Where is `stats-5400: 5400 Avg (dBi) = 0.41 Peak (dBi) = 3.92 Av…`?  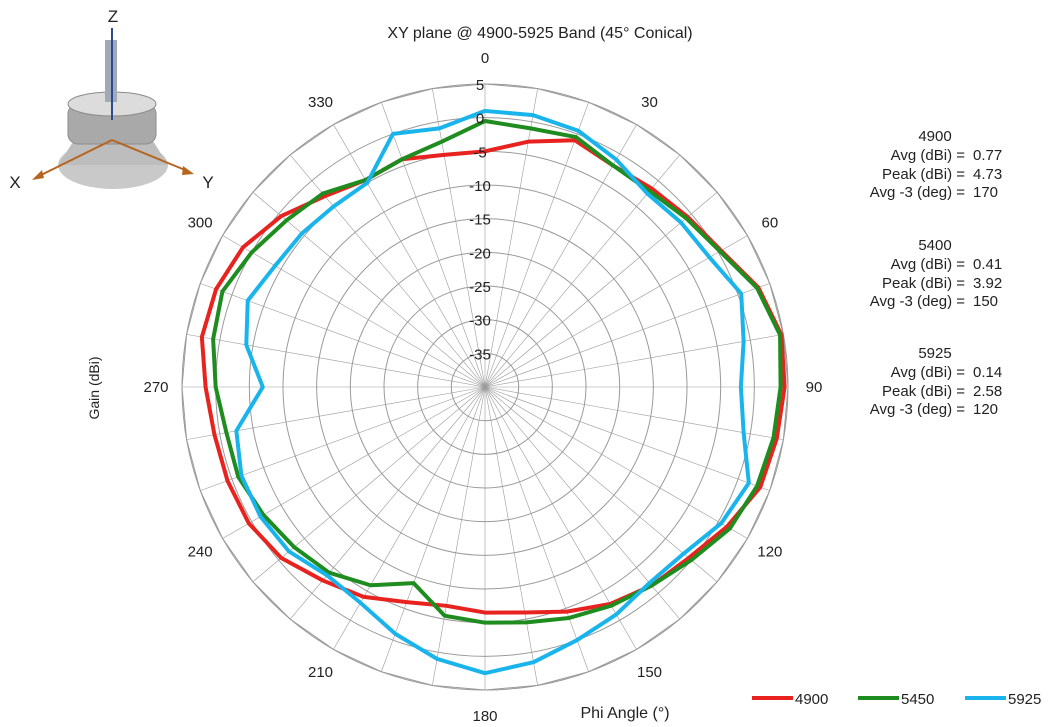
stats-5400: 5400 Avg (dBi) = 0.41 Peak (dBi) = 3.92 Av… is located at coordinates (929, 274).